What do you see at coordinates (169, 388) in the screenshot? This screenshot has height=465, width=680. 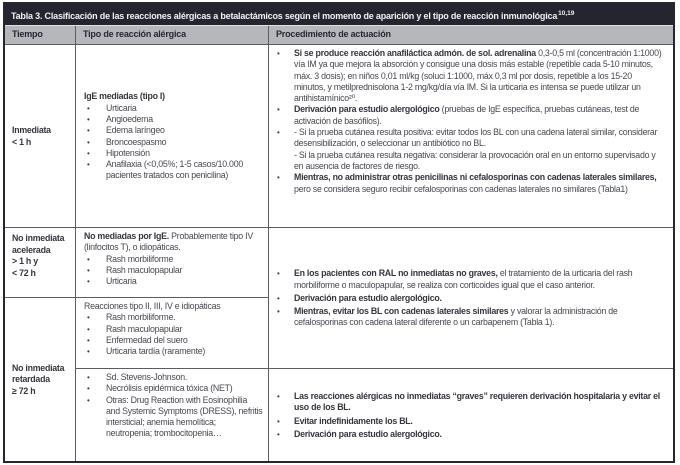 I see `bullet-text: Necrólisis epidérmica tóxica (NET)` at bounding box center [169, 388].